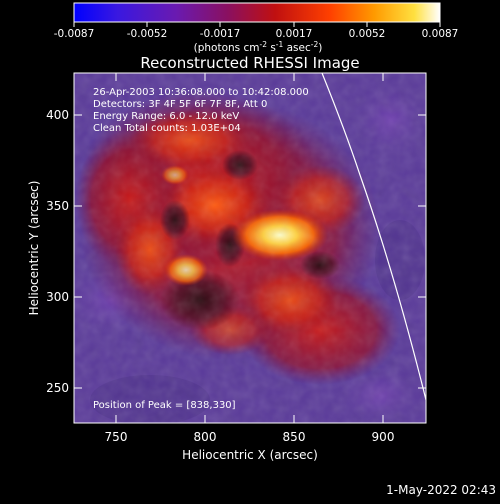 The height and width of the screenshot is (504, 500). What do you see at coordinates (57, 297) in the screenshot?
I see `y-tick-label: 300` at bounding box center [57, 297].